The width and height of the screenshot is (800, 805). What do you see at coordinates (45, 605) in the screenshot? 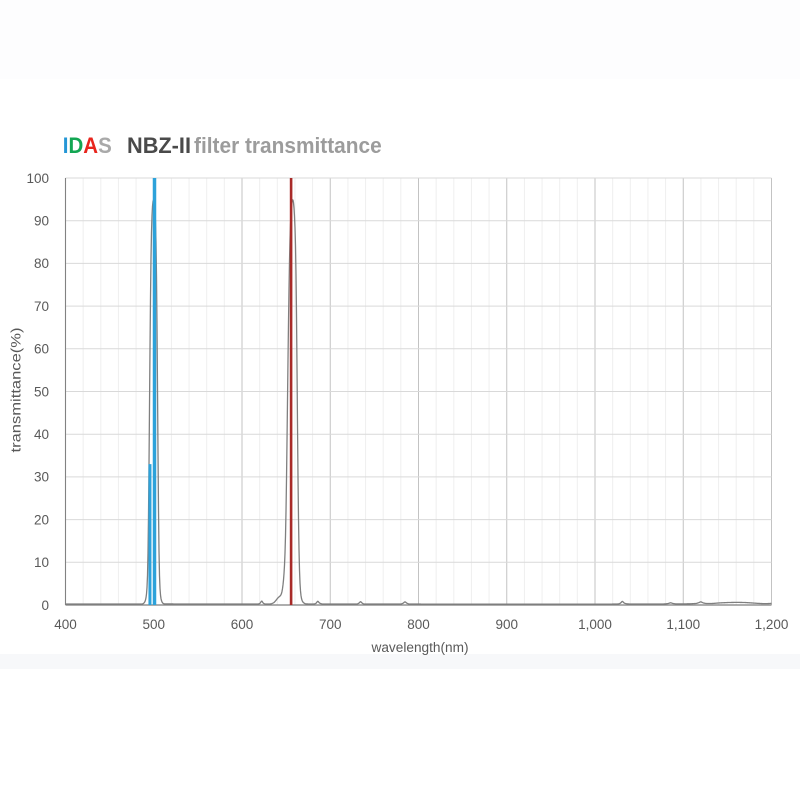
I see `svg-text: 0` at bounding box center [45, 605].